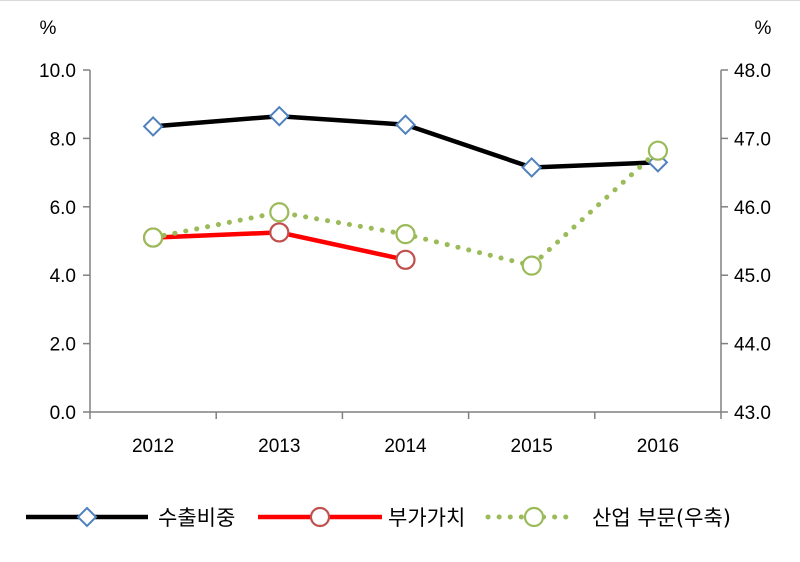 This screenshot has width=800, height=562. I want to click on legend-label: 수출비중, so click(196, 518).